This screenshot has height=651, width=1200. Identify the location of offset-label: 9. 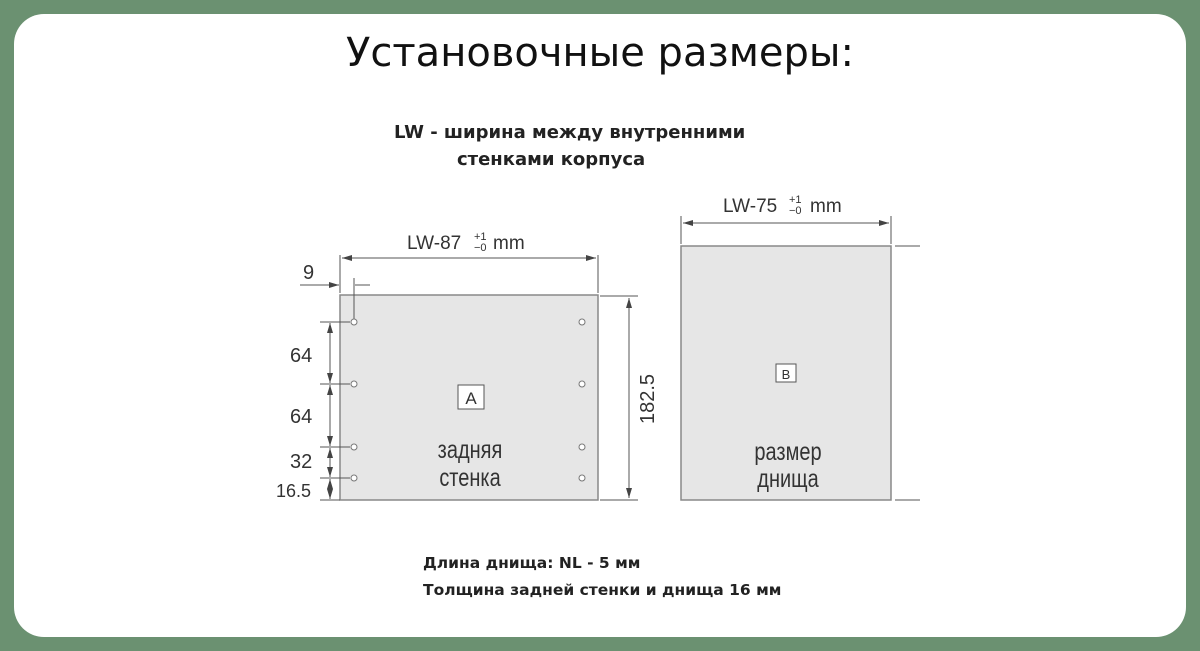
(308, 273).